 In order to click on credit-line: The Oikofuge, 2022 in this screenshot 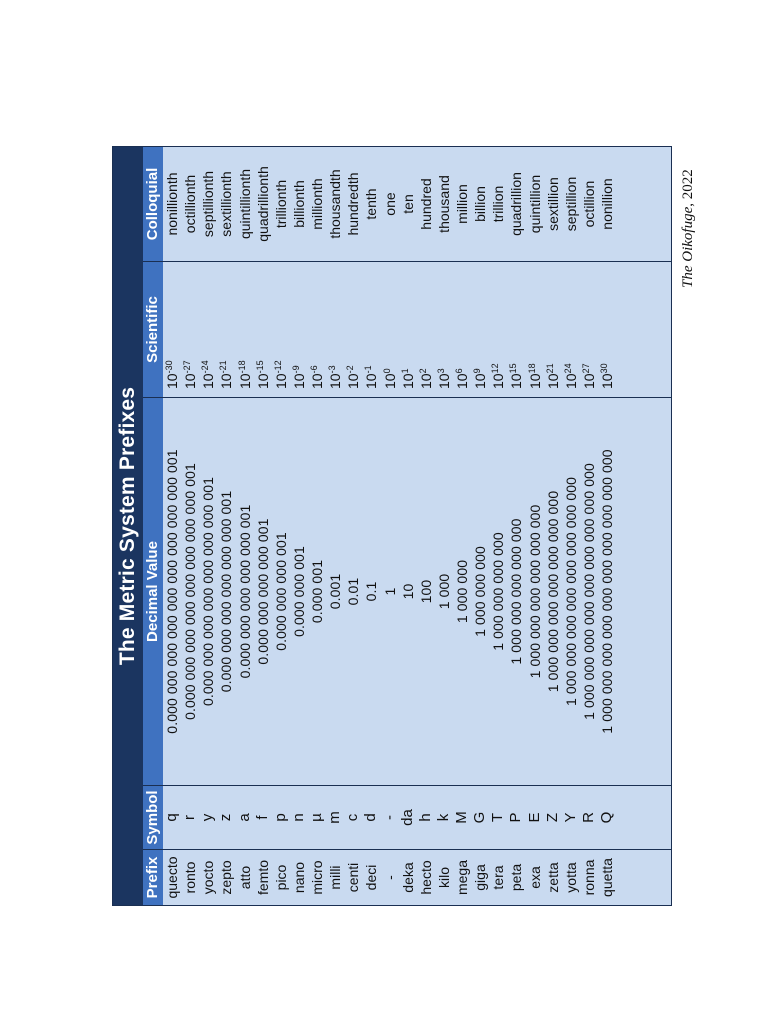, I will do `click(688, 168)`.